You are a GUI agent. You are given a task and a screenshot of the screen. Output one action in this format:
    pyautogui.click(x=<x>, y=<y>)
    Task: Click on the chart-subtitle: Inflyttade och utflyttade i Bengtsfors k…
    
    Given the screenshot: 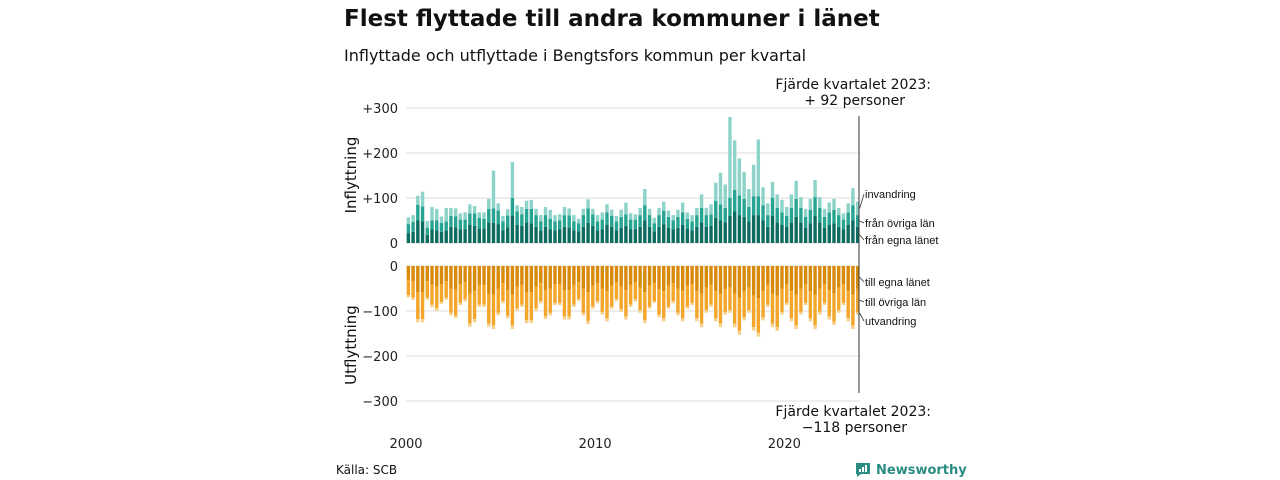 What is the action you would take?
    pyautogui.click(x=575, y=55)
    